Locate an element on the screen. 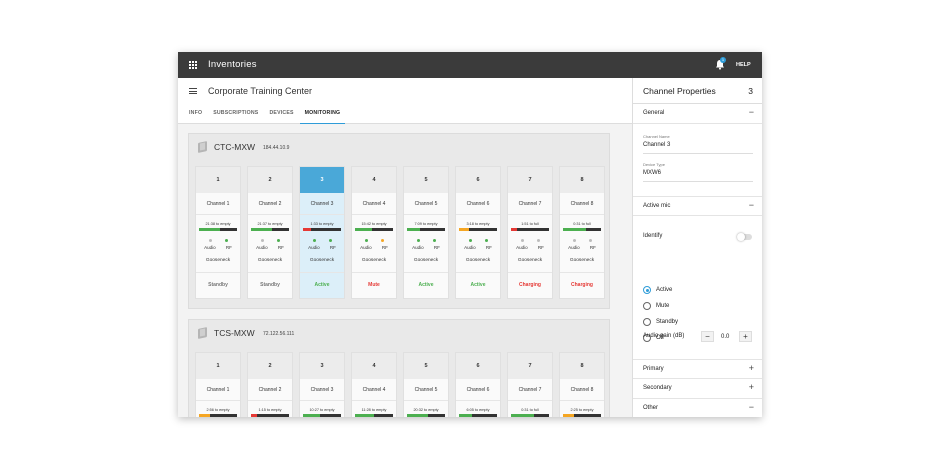 The width and height of the screenshot is (944, 472). radio-mute: Mute is located at coordinates (673, 306).